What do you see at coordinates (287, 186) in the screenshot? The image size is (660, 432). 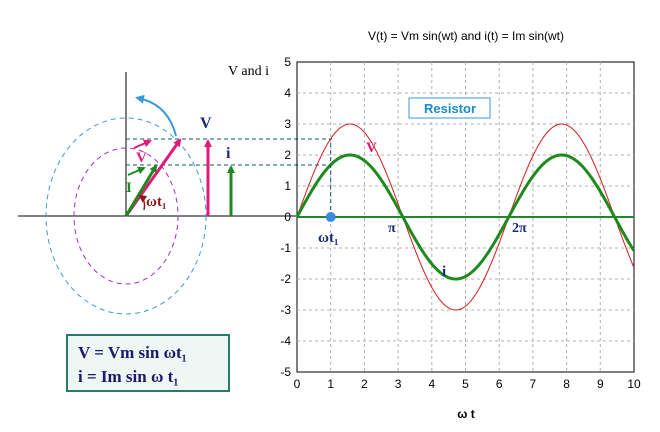 I see `y-tick-label: 1` at bounding box center [287, 186].